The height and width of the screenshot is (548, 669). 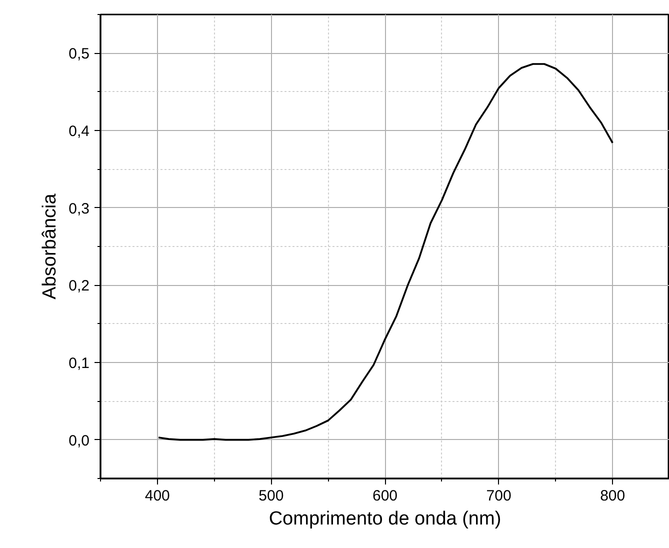 I want to click on x-tick-label: 600, so click(x=385, y=496).